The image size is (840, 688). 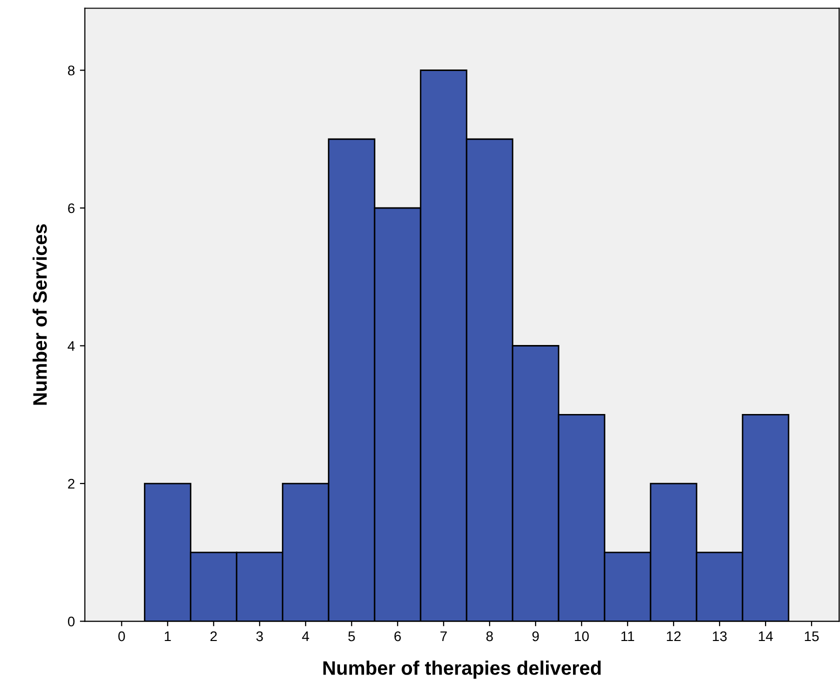 I want to click on x-tick-label: 1, so click(x=167, y=636).